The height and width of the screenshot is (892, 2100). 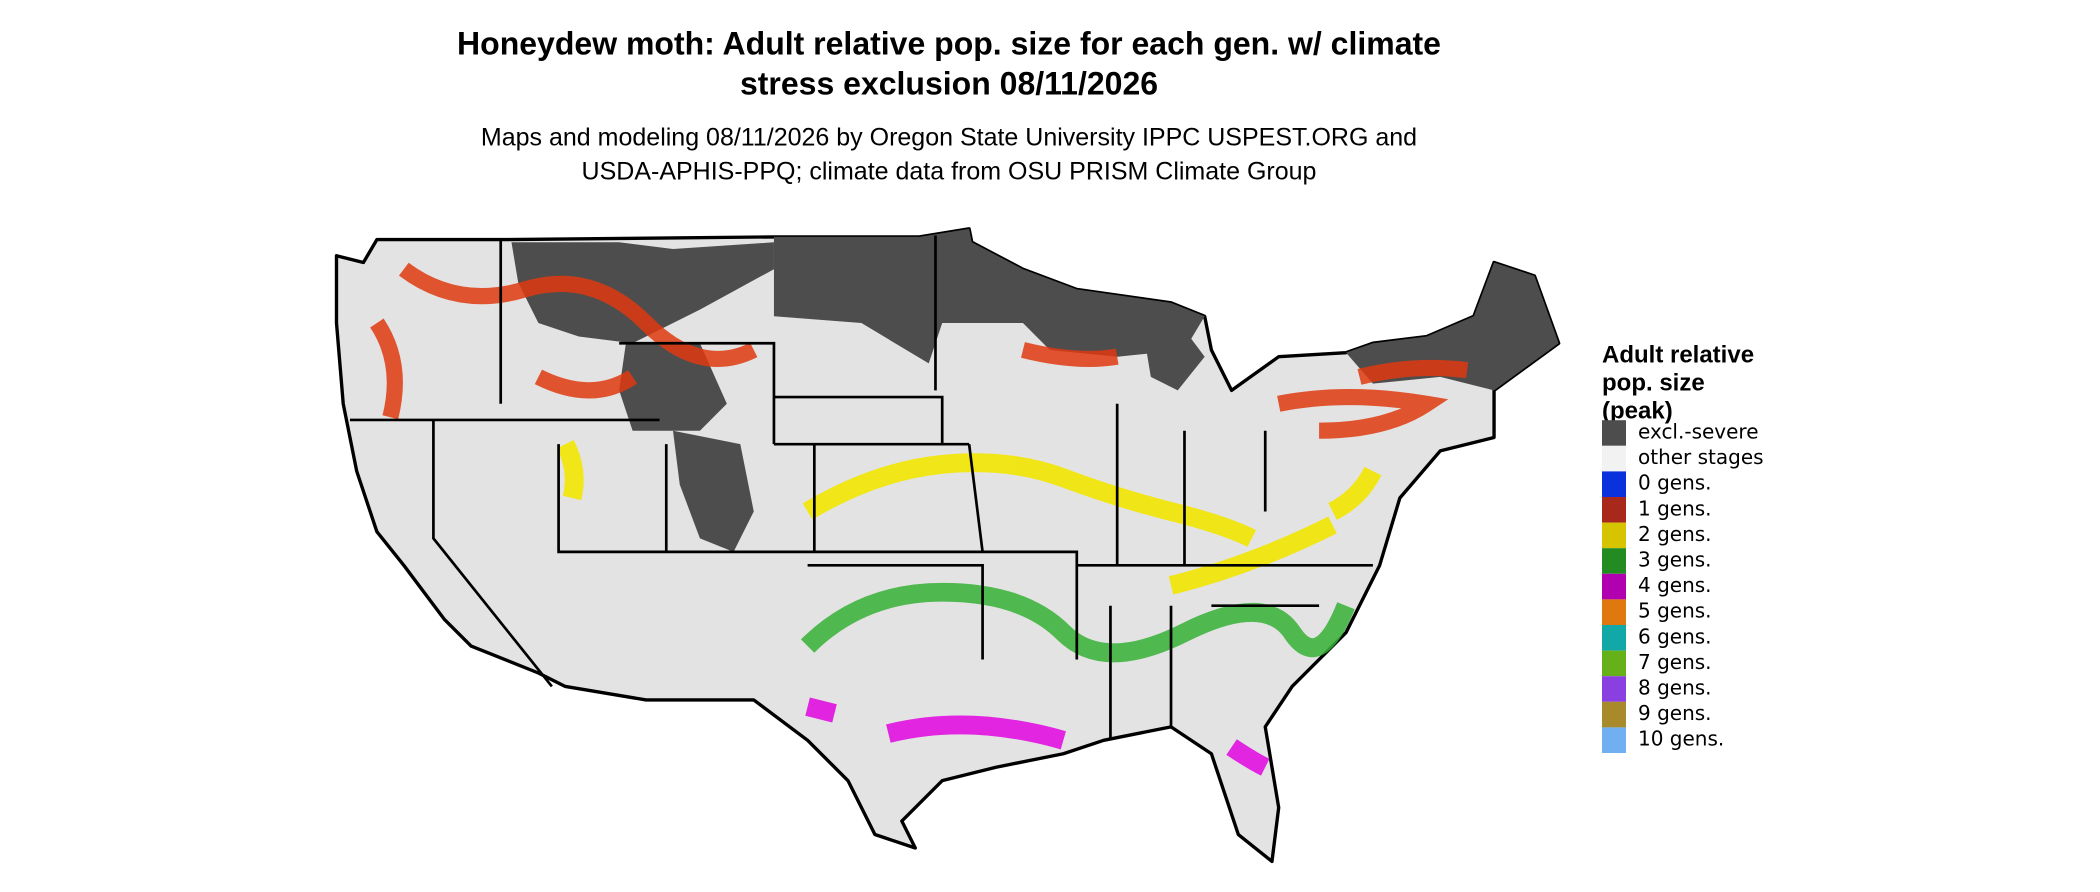 I want to click on legend-title-line: pop. size, so click(x=1653, y=382).